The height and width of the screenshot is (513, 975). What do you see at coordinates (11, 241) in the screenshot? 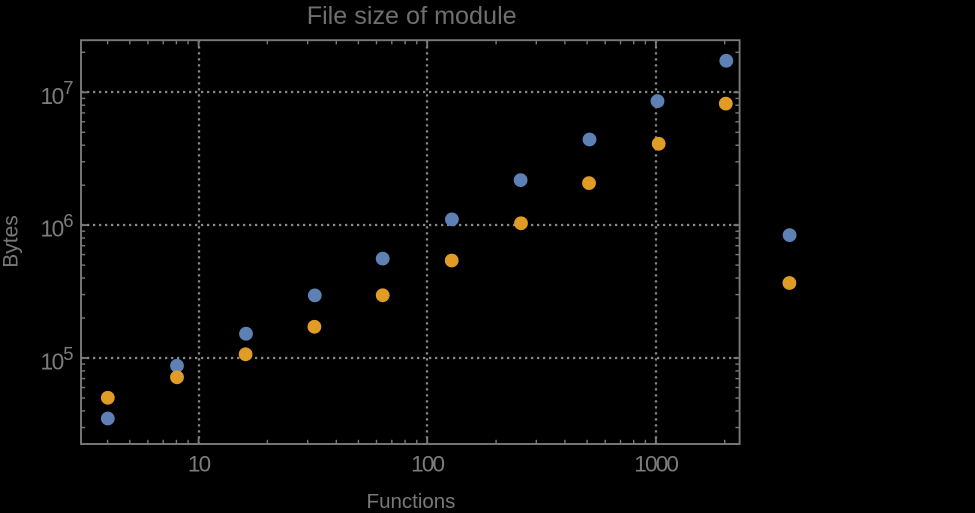
I see `svg-text: Bytes` at bounding box center [11, 241].